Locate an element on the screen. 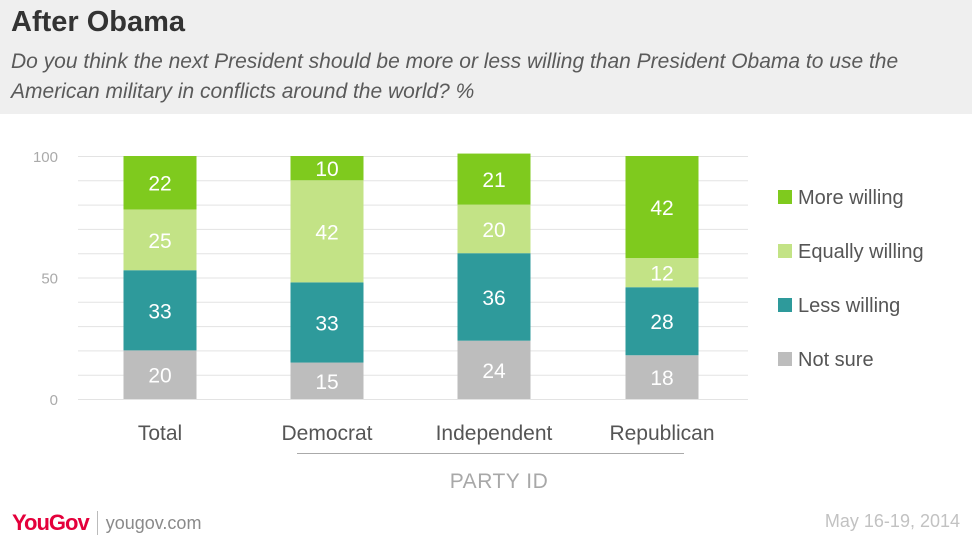  data-label: 24 is located at coordinates (494, 371).